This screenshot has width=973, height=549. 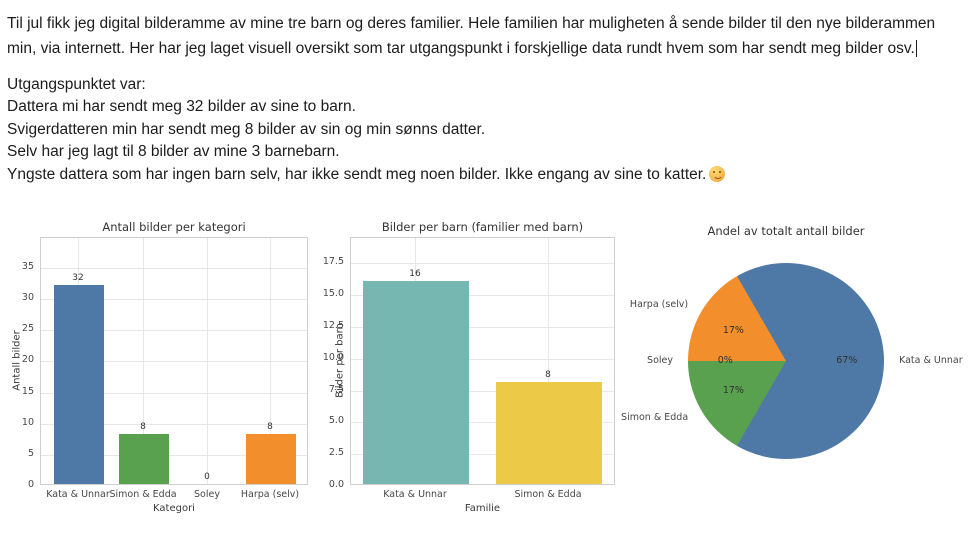 I want to click on x-axis-label: Familie, so click(x=482, y=508).